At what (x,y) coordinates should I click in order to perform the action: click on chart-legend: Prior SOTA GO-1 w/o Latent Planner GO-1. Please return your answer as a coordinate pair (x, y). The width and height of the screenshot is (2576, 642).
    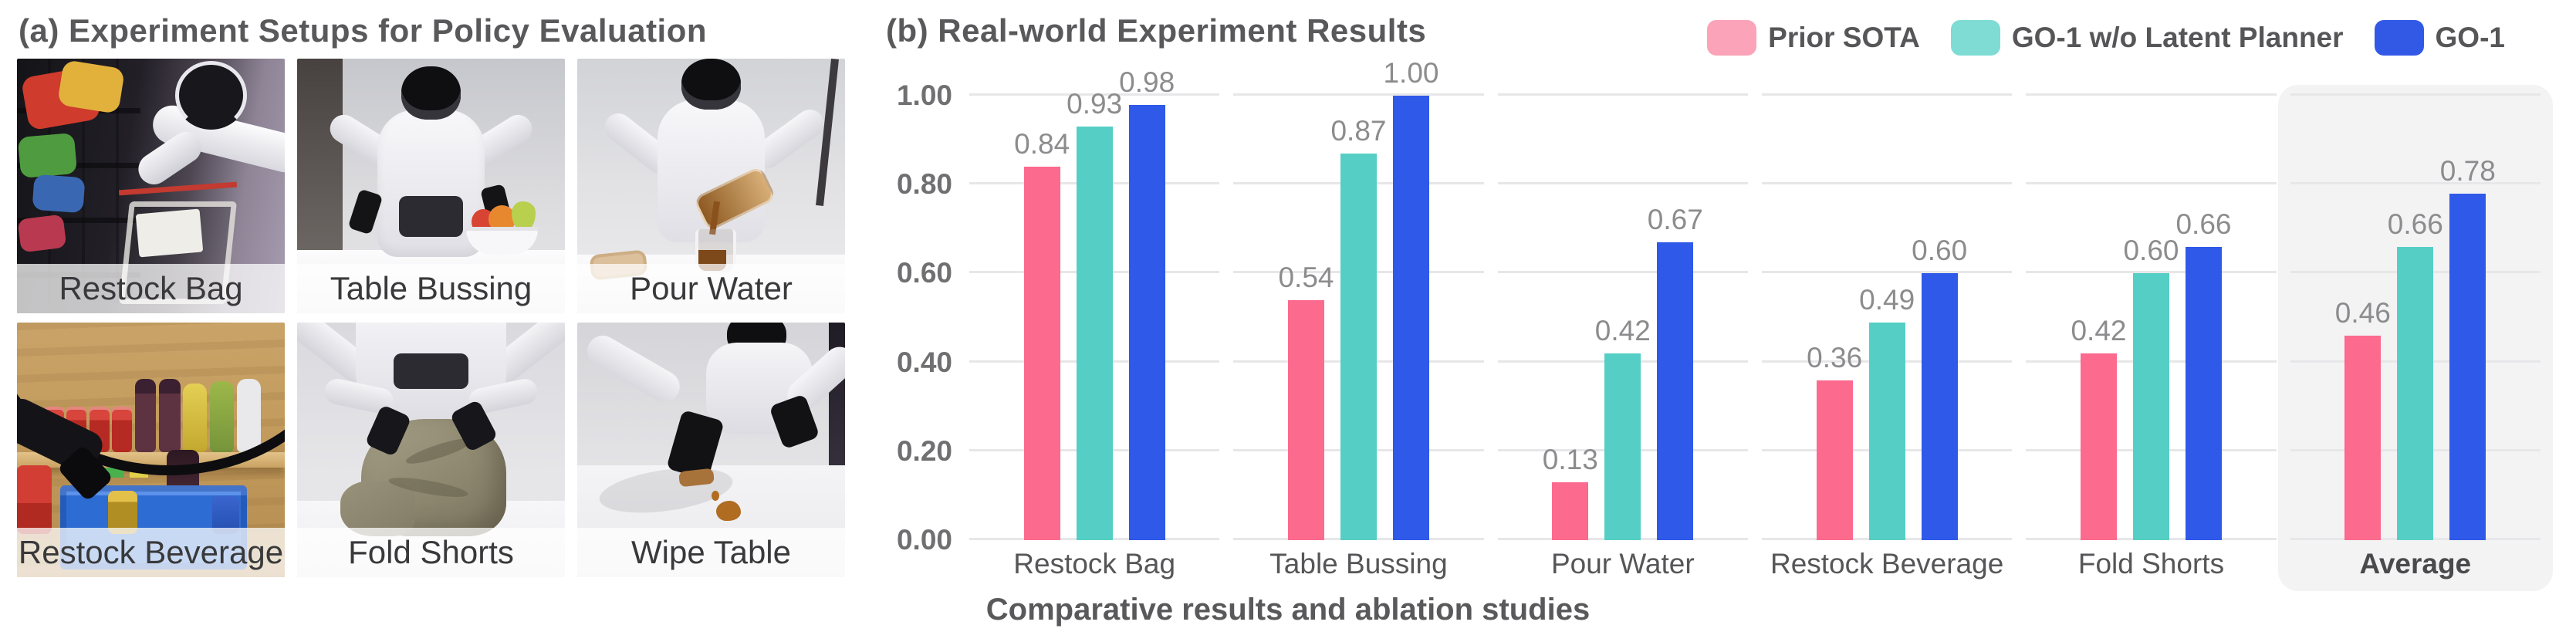
    Looking at the image, I should click on (2106, 38).